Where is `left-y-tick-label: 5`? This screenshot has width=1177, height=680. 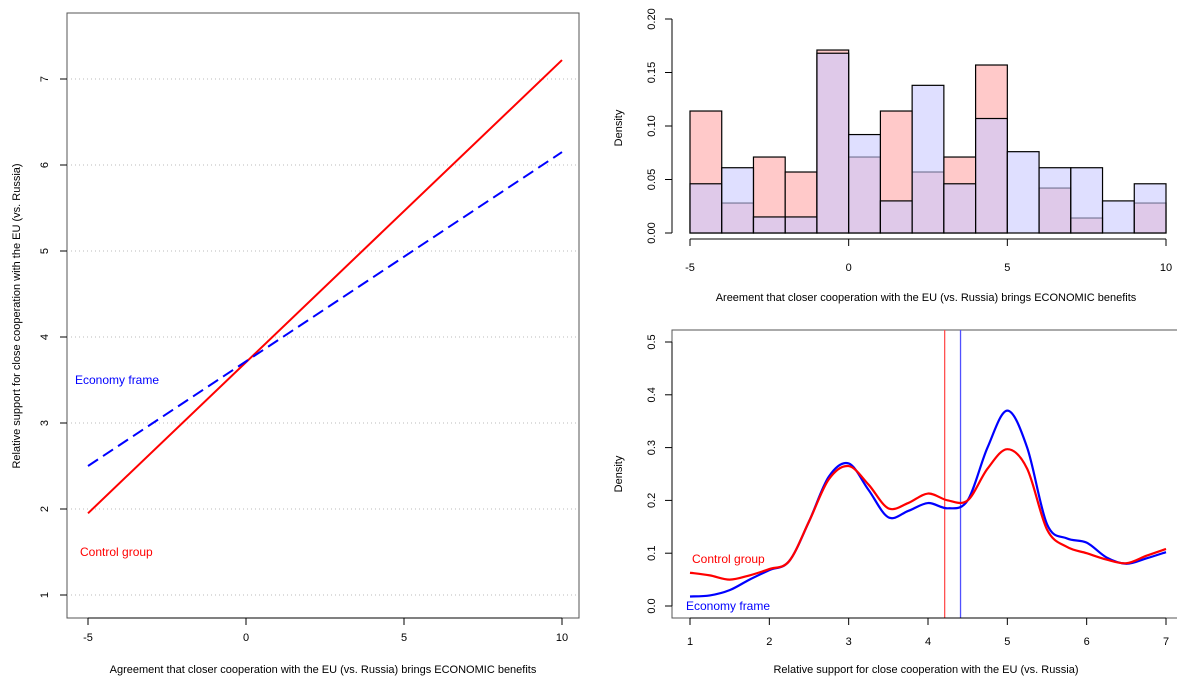
left-y-tick-label: 5 is located at coordinates (45, 251).